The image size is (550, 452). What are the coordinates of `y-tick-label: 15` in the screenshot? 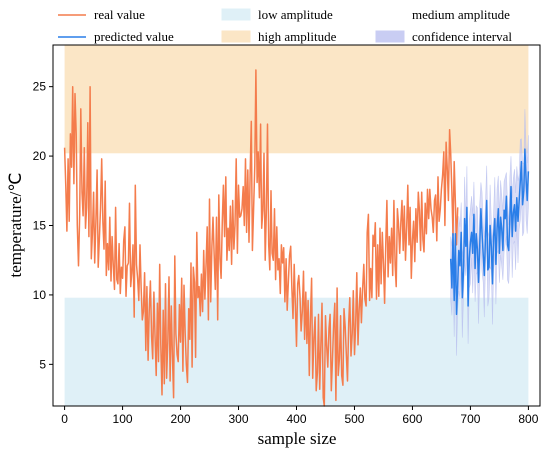 It's located at (40, 226).